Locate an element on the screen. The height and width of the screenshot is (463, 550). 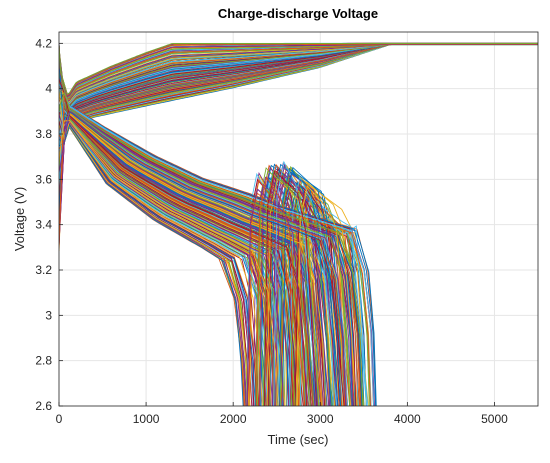
y-tick-label: 4 is located at coordinates (48, 89).